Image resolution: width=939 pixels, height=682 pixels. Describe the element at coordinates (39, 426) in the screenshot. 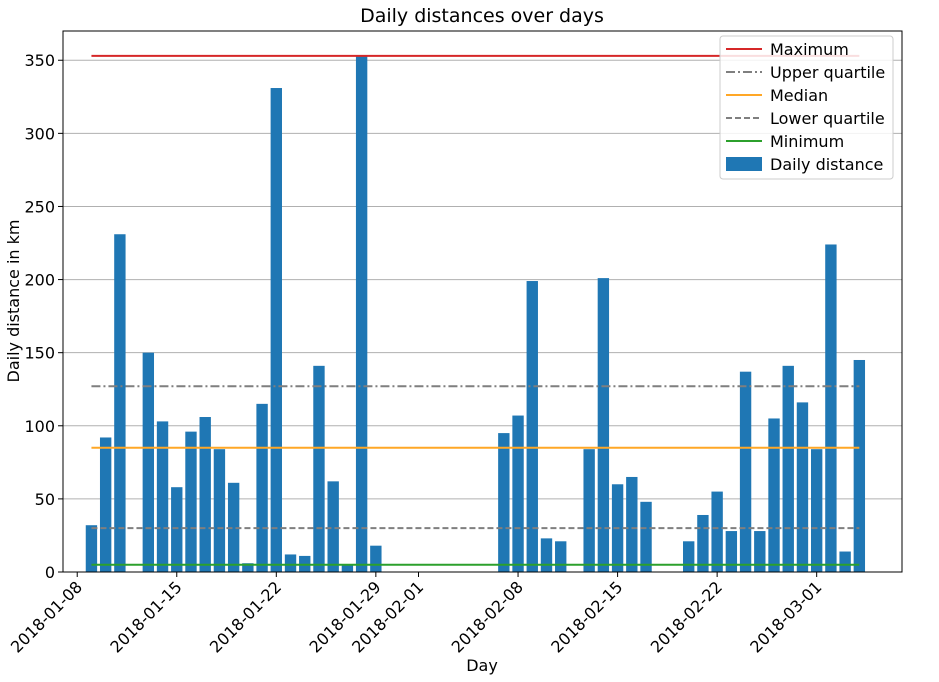

I see `y-tick-label: 100` at that location.